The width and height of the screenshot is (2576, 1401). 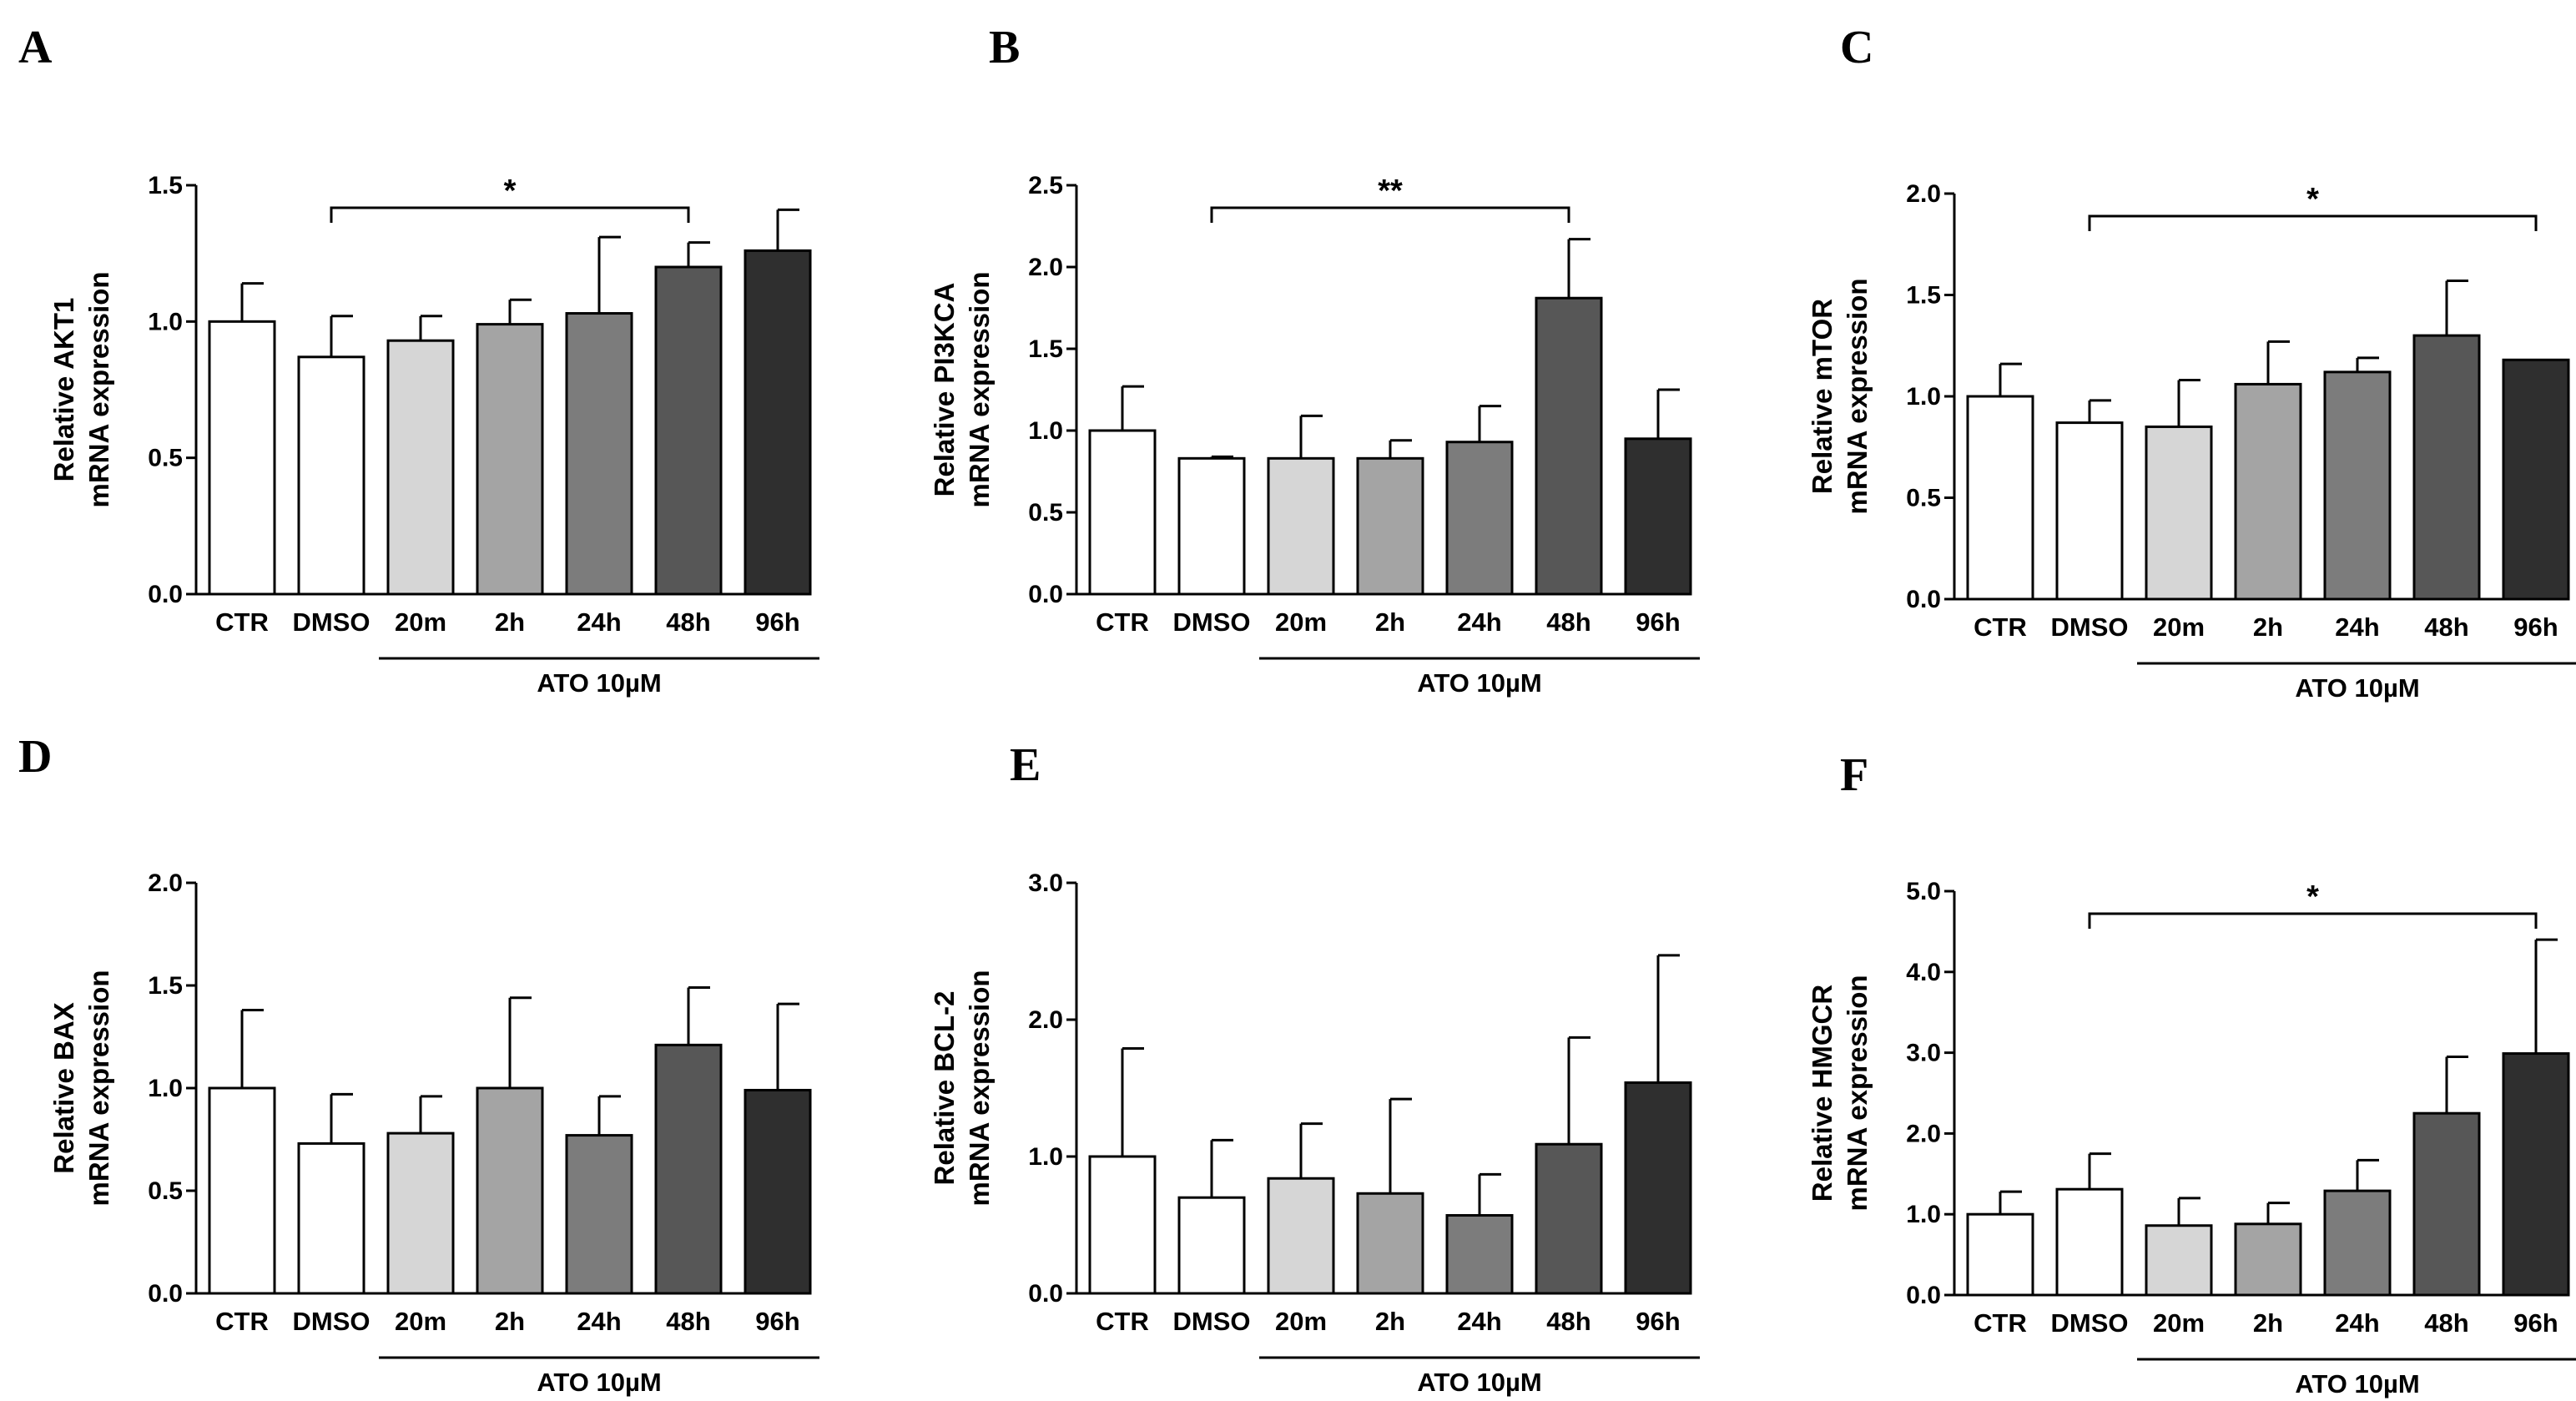 I want to click on panel-letter: F, so click(x=1854, y=775).